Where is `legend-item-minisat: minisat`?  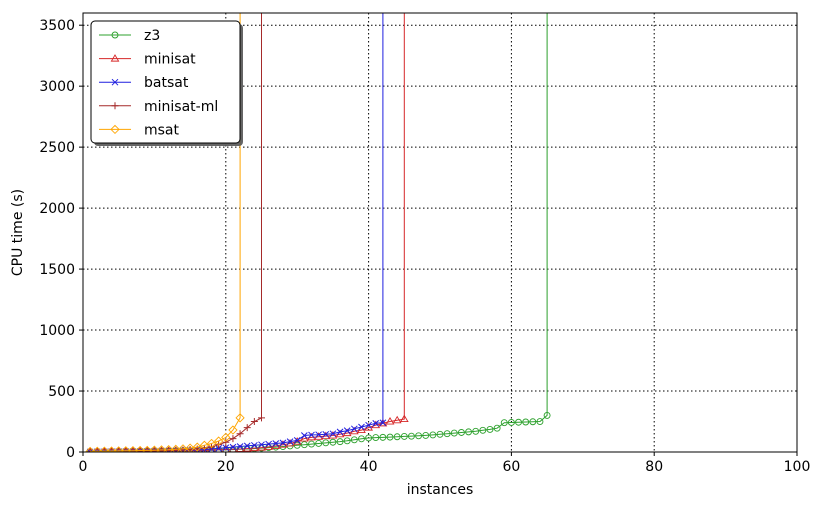 legend-item-minisat: minisat is located at coordinates (147, 60).